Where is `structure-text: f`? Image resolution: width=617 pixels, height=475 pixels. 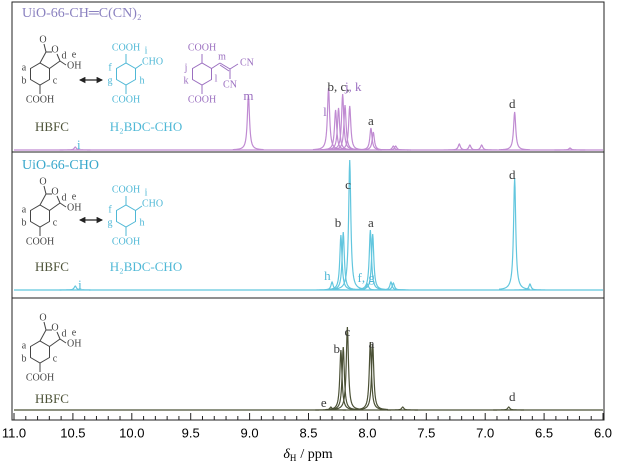
structure-text: f is located at coordinates (110, 209).